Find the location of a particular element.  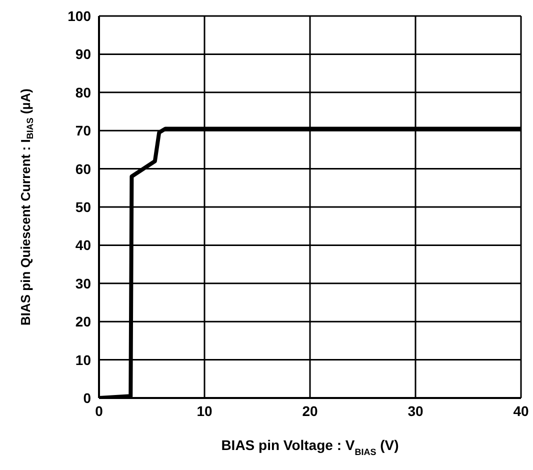

x-tick-label: 20 is located at coordinates (310, 410).